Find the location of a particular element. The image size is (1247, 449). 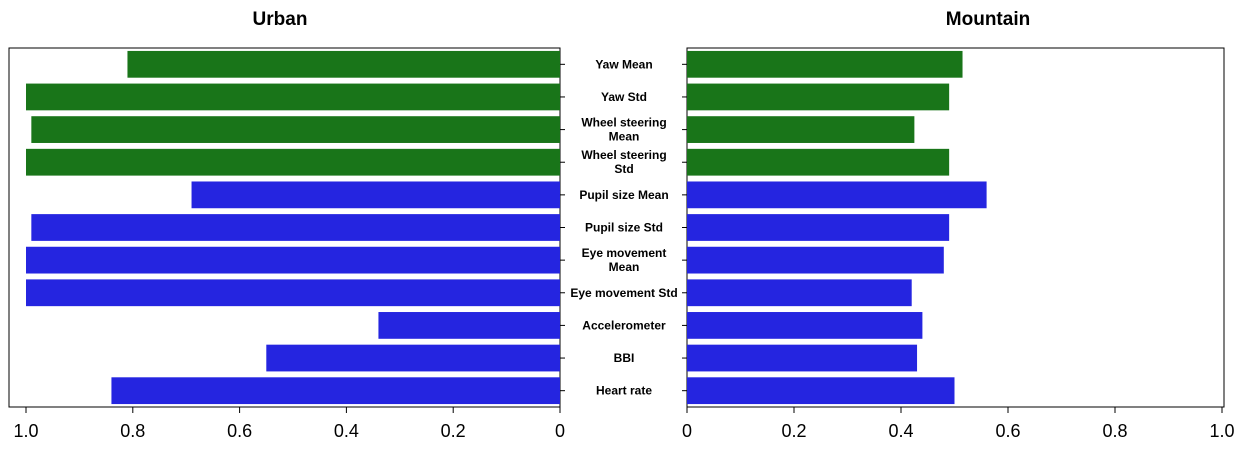

xtick-label-mountain: 0.6 is located at coordinates (1007, 431).